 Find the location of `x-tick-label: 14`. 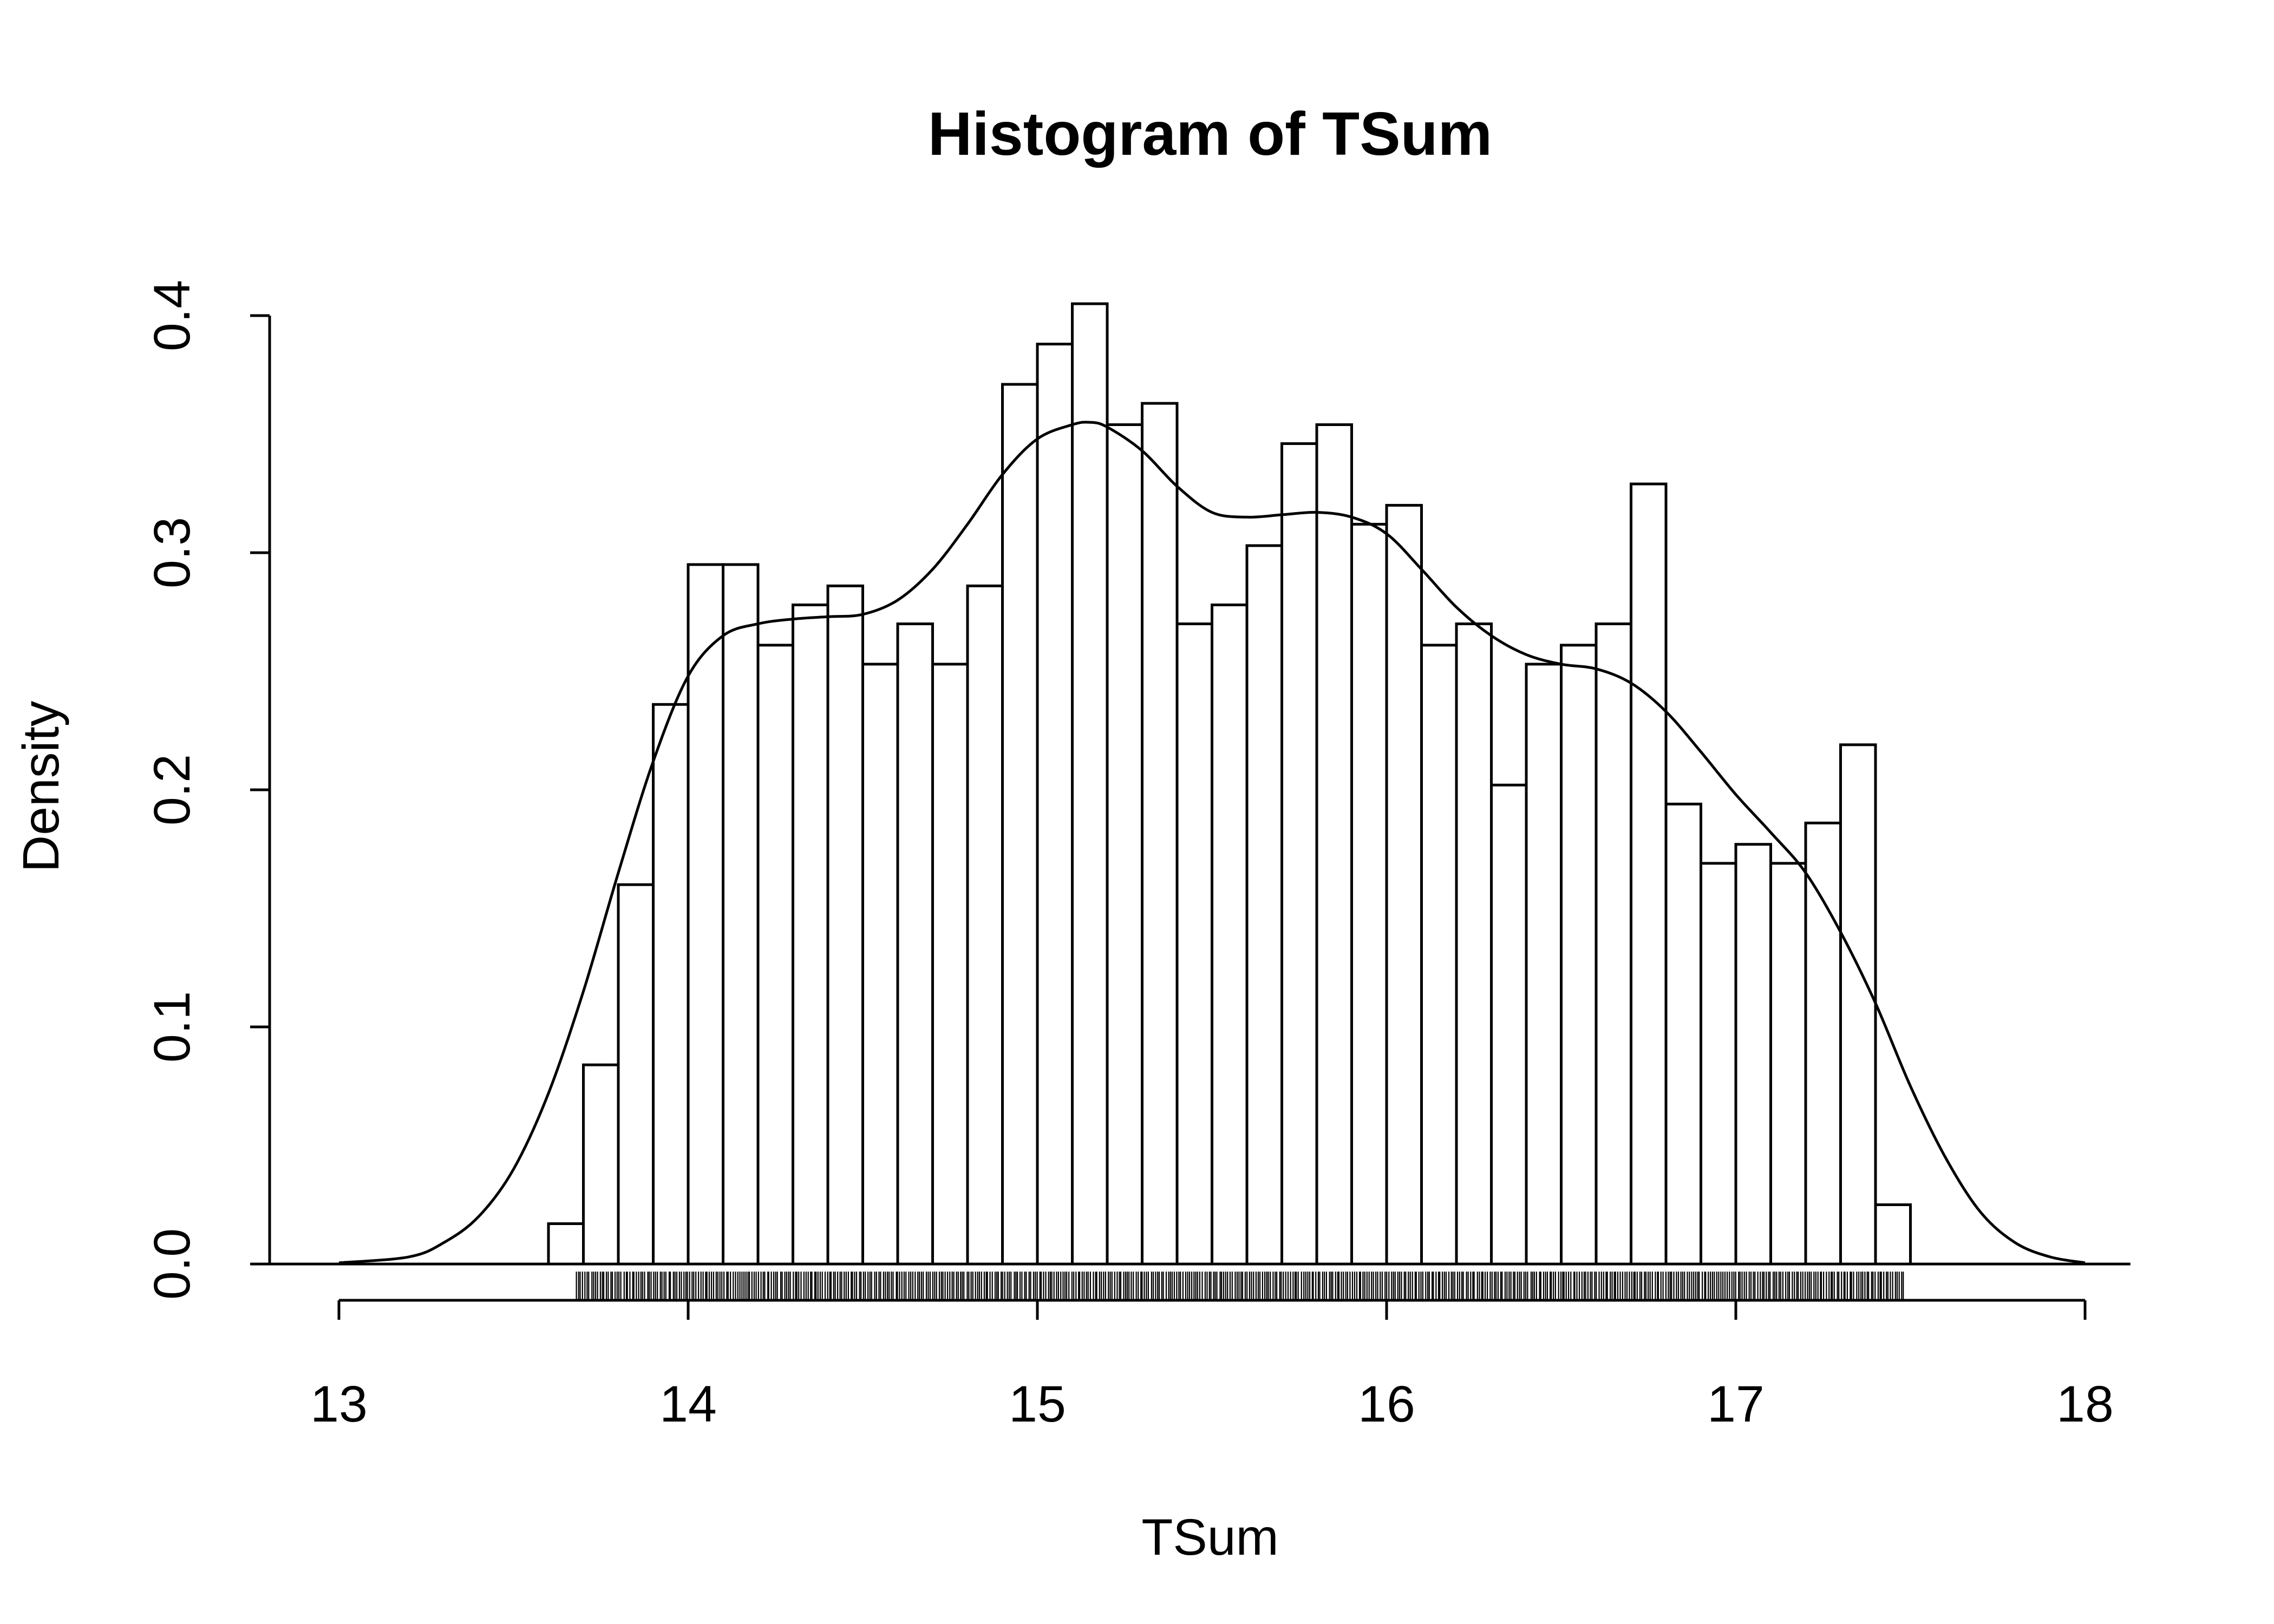

x-tick-label: 14 is located at coordinates (688, 1404).